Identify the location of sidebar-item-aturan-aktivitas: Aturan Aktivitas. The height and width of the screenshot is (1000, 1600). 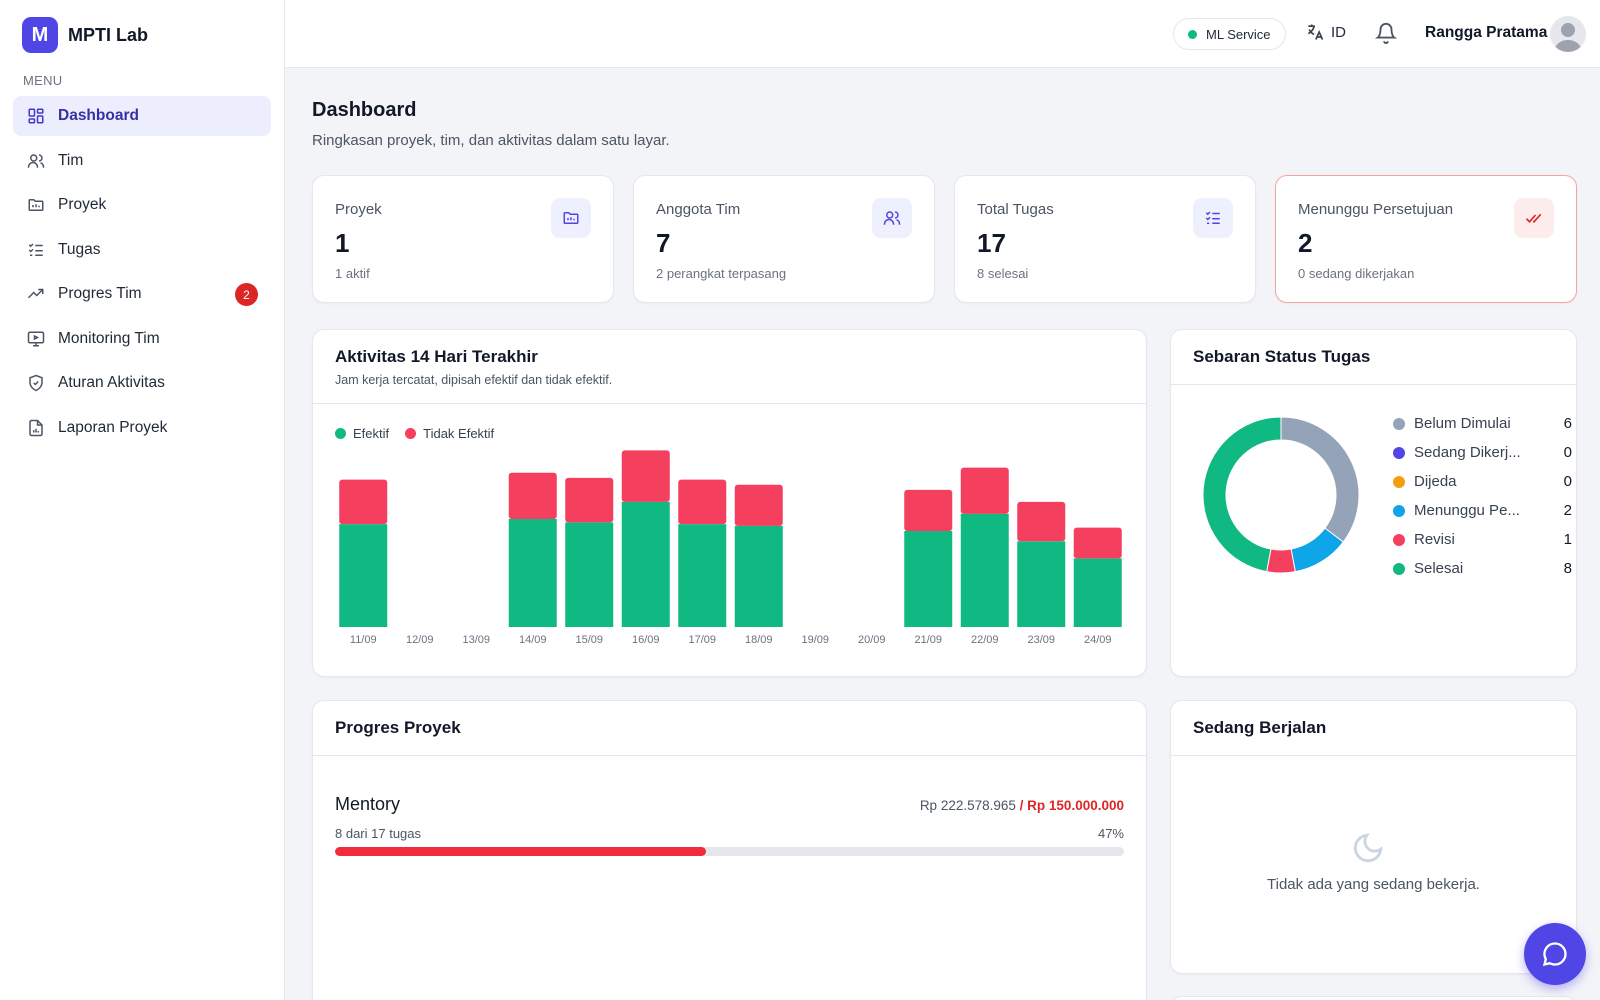
(142, 383).